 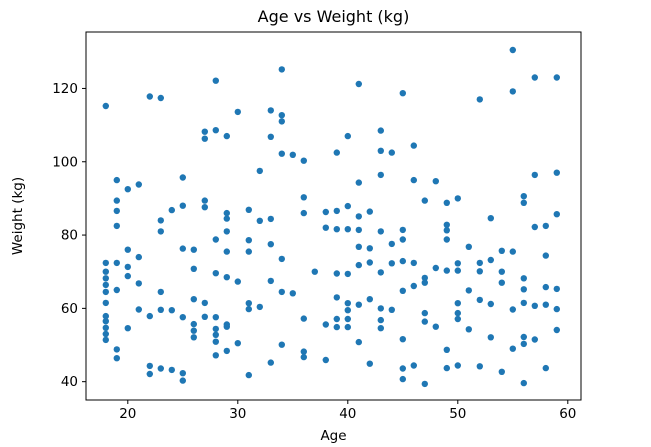 What do you see at coordinates (567, 414) in the screenshot?
I see `x-tick-label: 60` at bounding box center [567, 414].